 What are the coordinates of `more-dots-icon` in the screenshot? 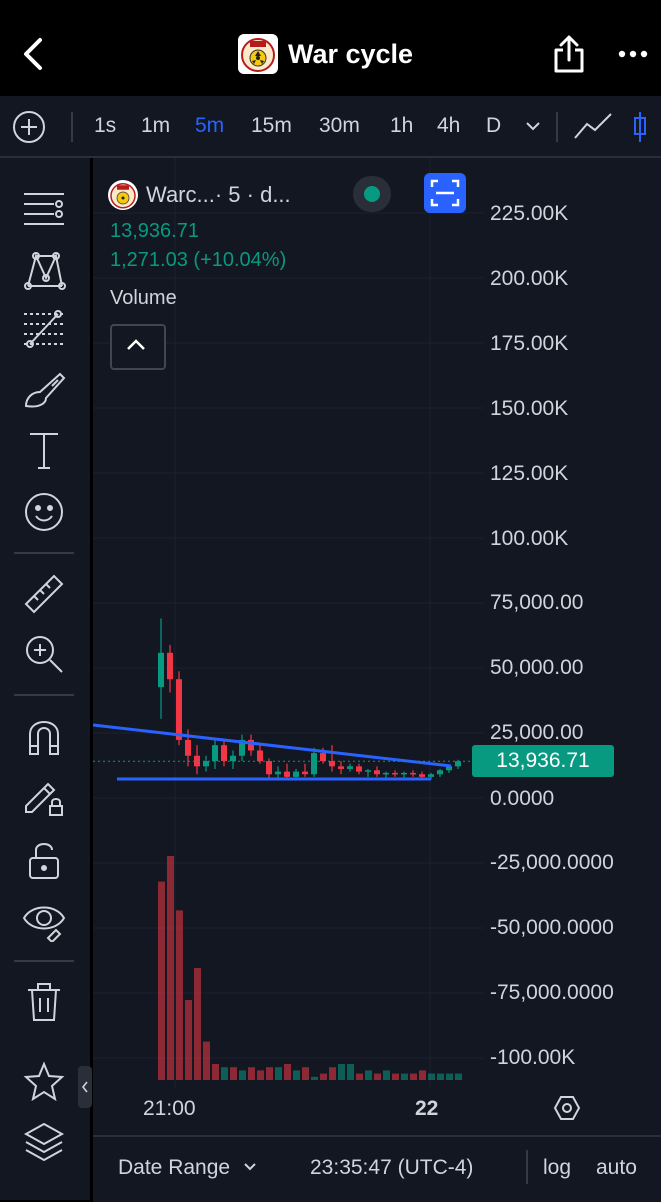 It's located at (633, 54).